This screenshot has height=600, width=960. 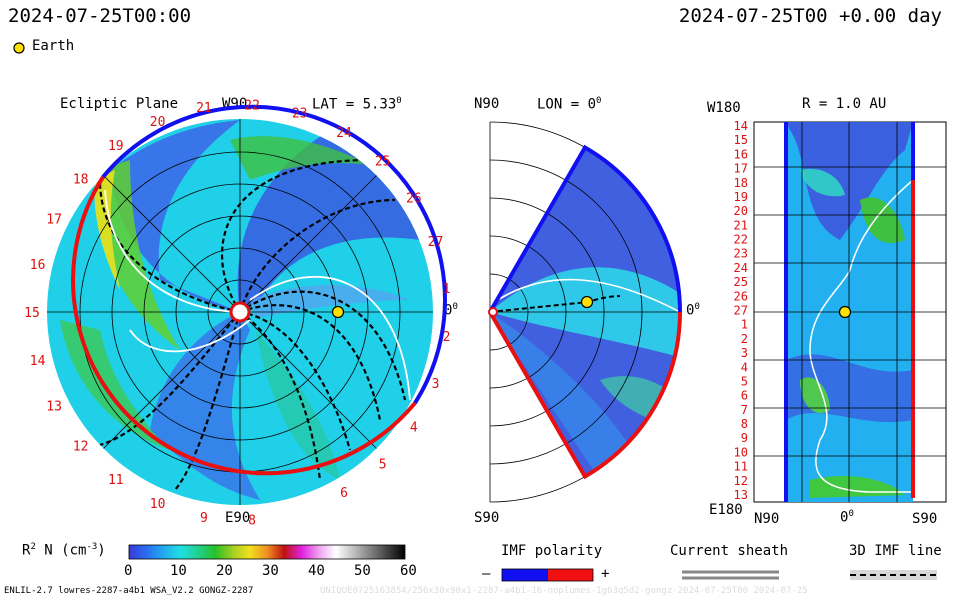 What do you see at coordinates (893, 575) in the screenshot?
I see `imf-line-swatch` at bounding box center [893, 575].